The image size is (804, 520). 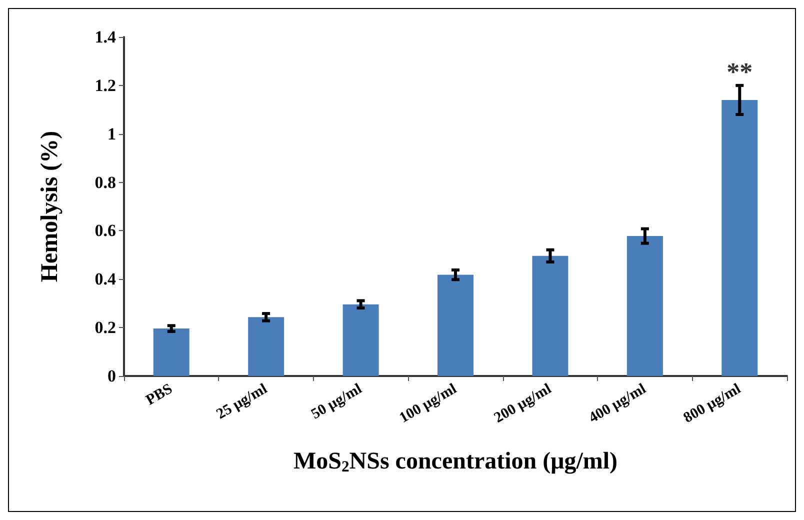 I want to click on y-tick-label: 0.4, so click(x=105, y=279).